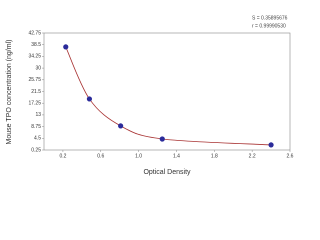  Describe the element at coordinates (100, 156) in the screenshot. I see `x-tick-label: 0.6` at that location.